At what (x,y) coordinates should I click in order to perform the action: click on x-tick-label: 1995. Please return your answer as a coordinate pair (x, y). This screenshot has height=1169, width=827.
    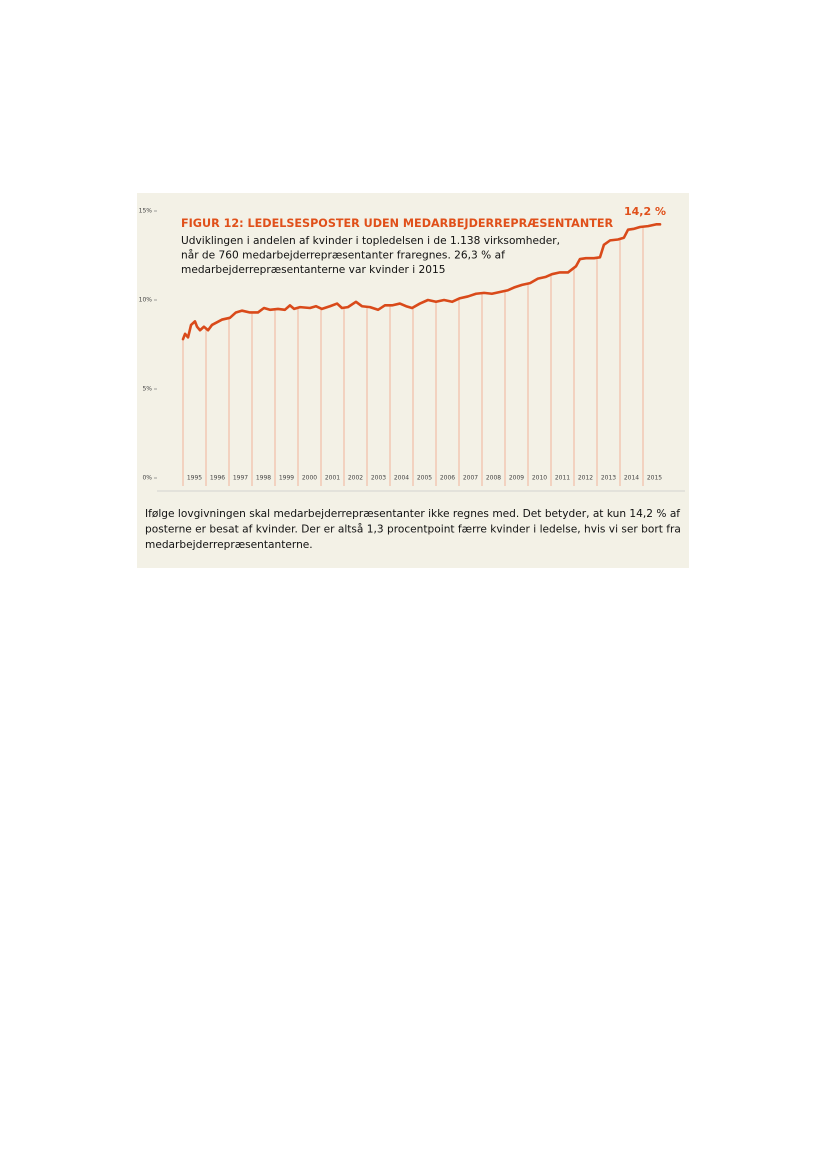
    Looking at the image, I should click on (194, 478).